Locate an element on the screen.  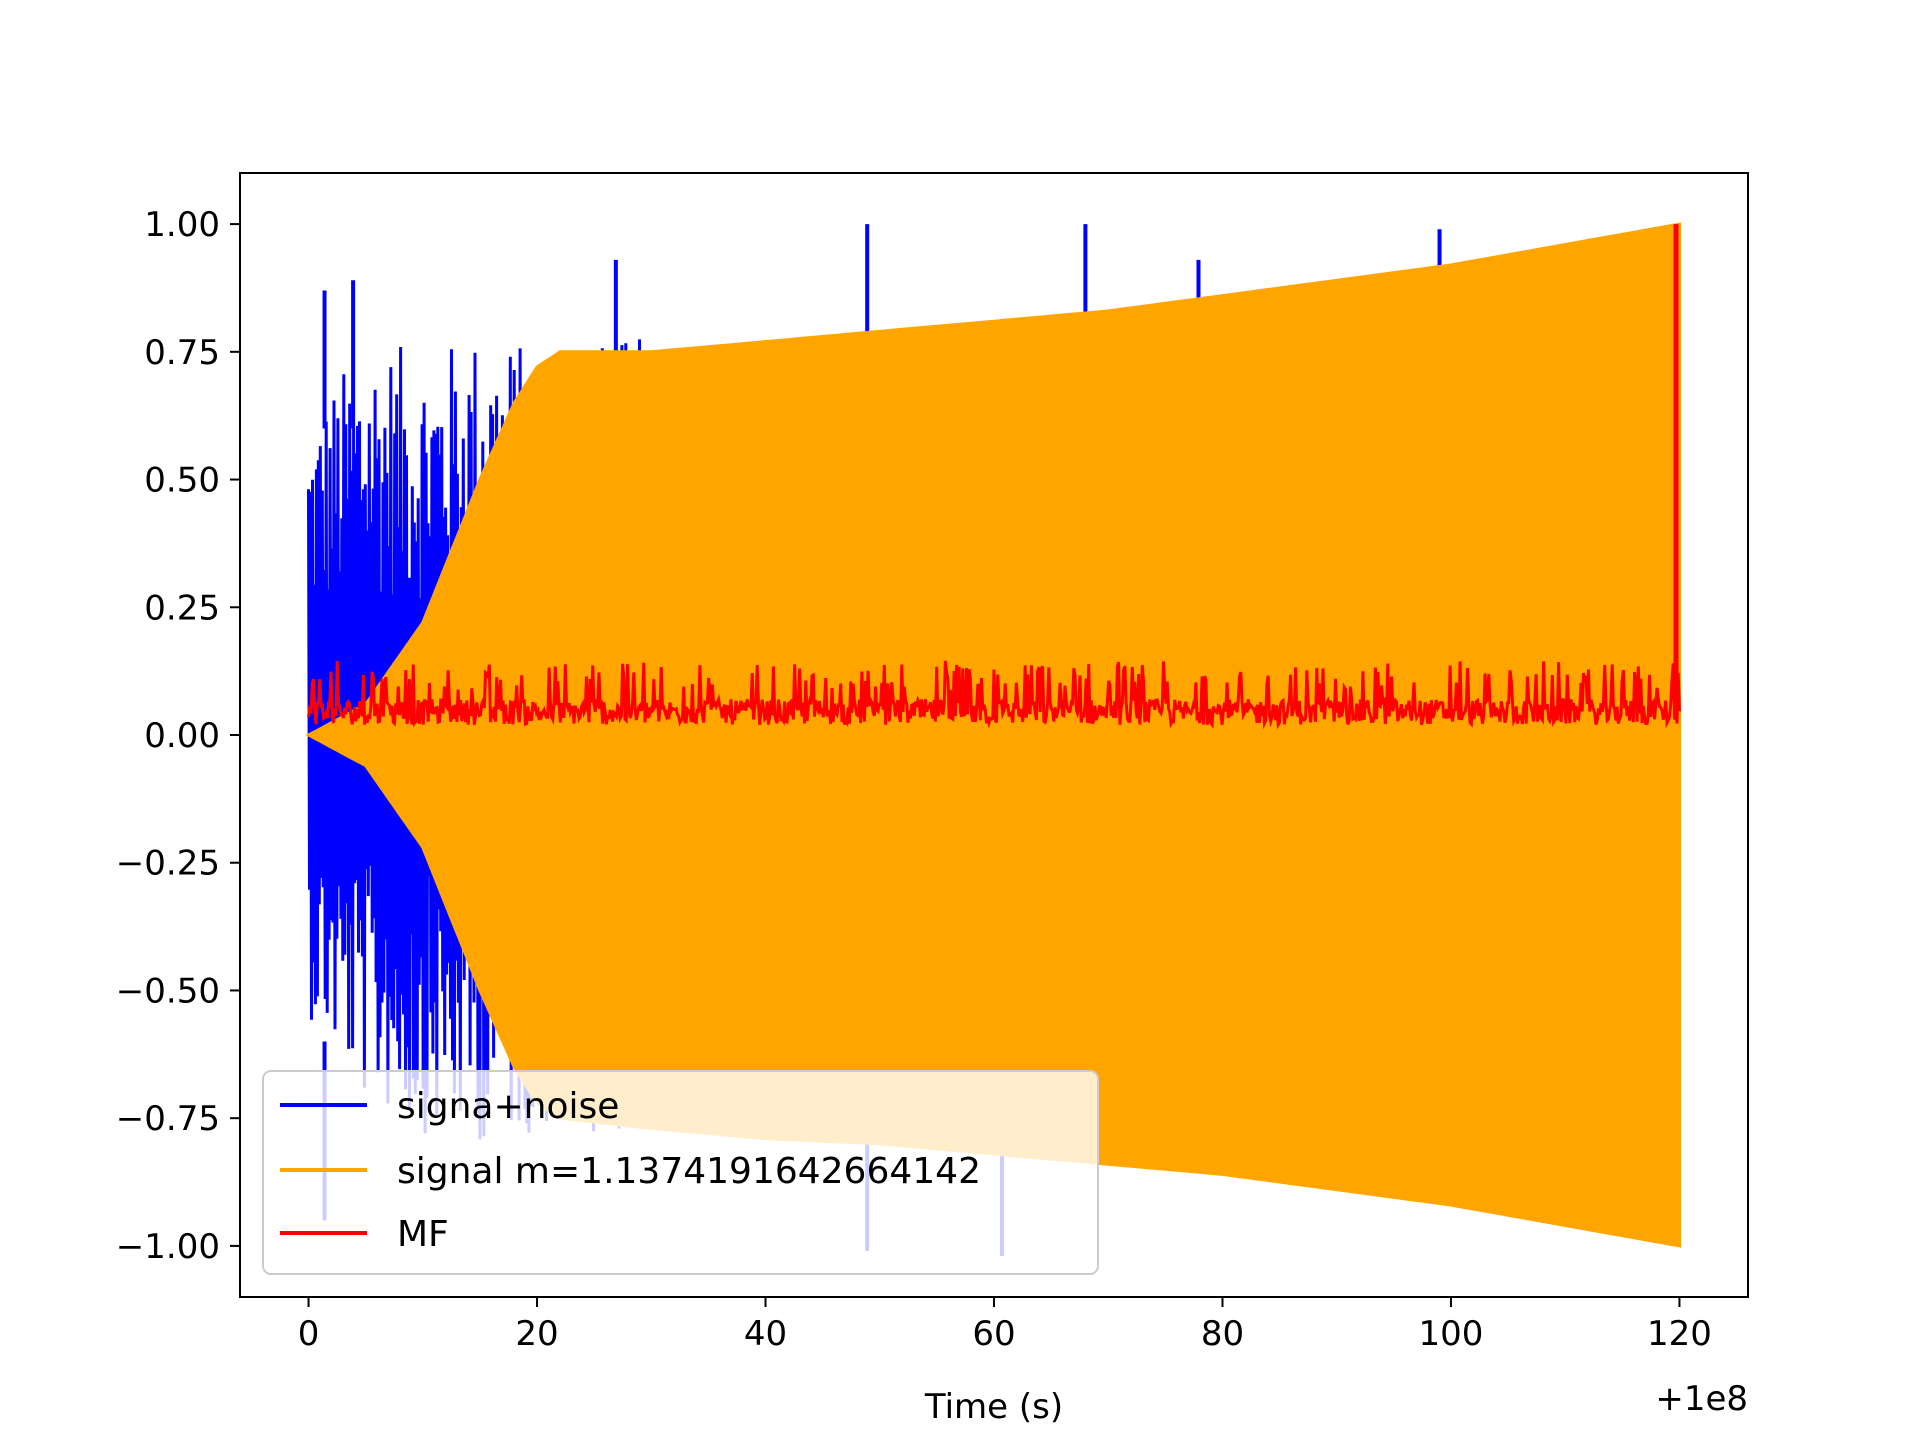
y-tick-label: 0.50 is located at coordinates (182, 481).